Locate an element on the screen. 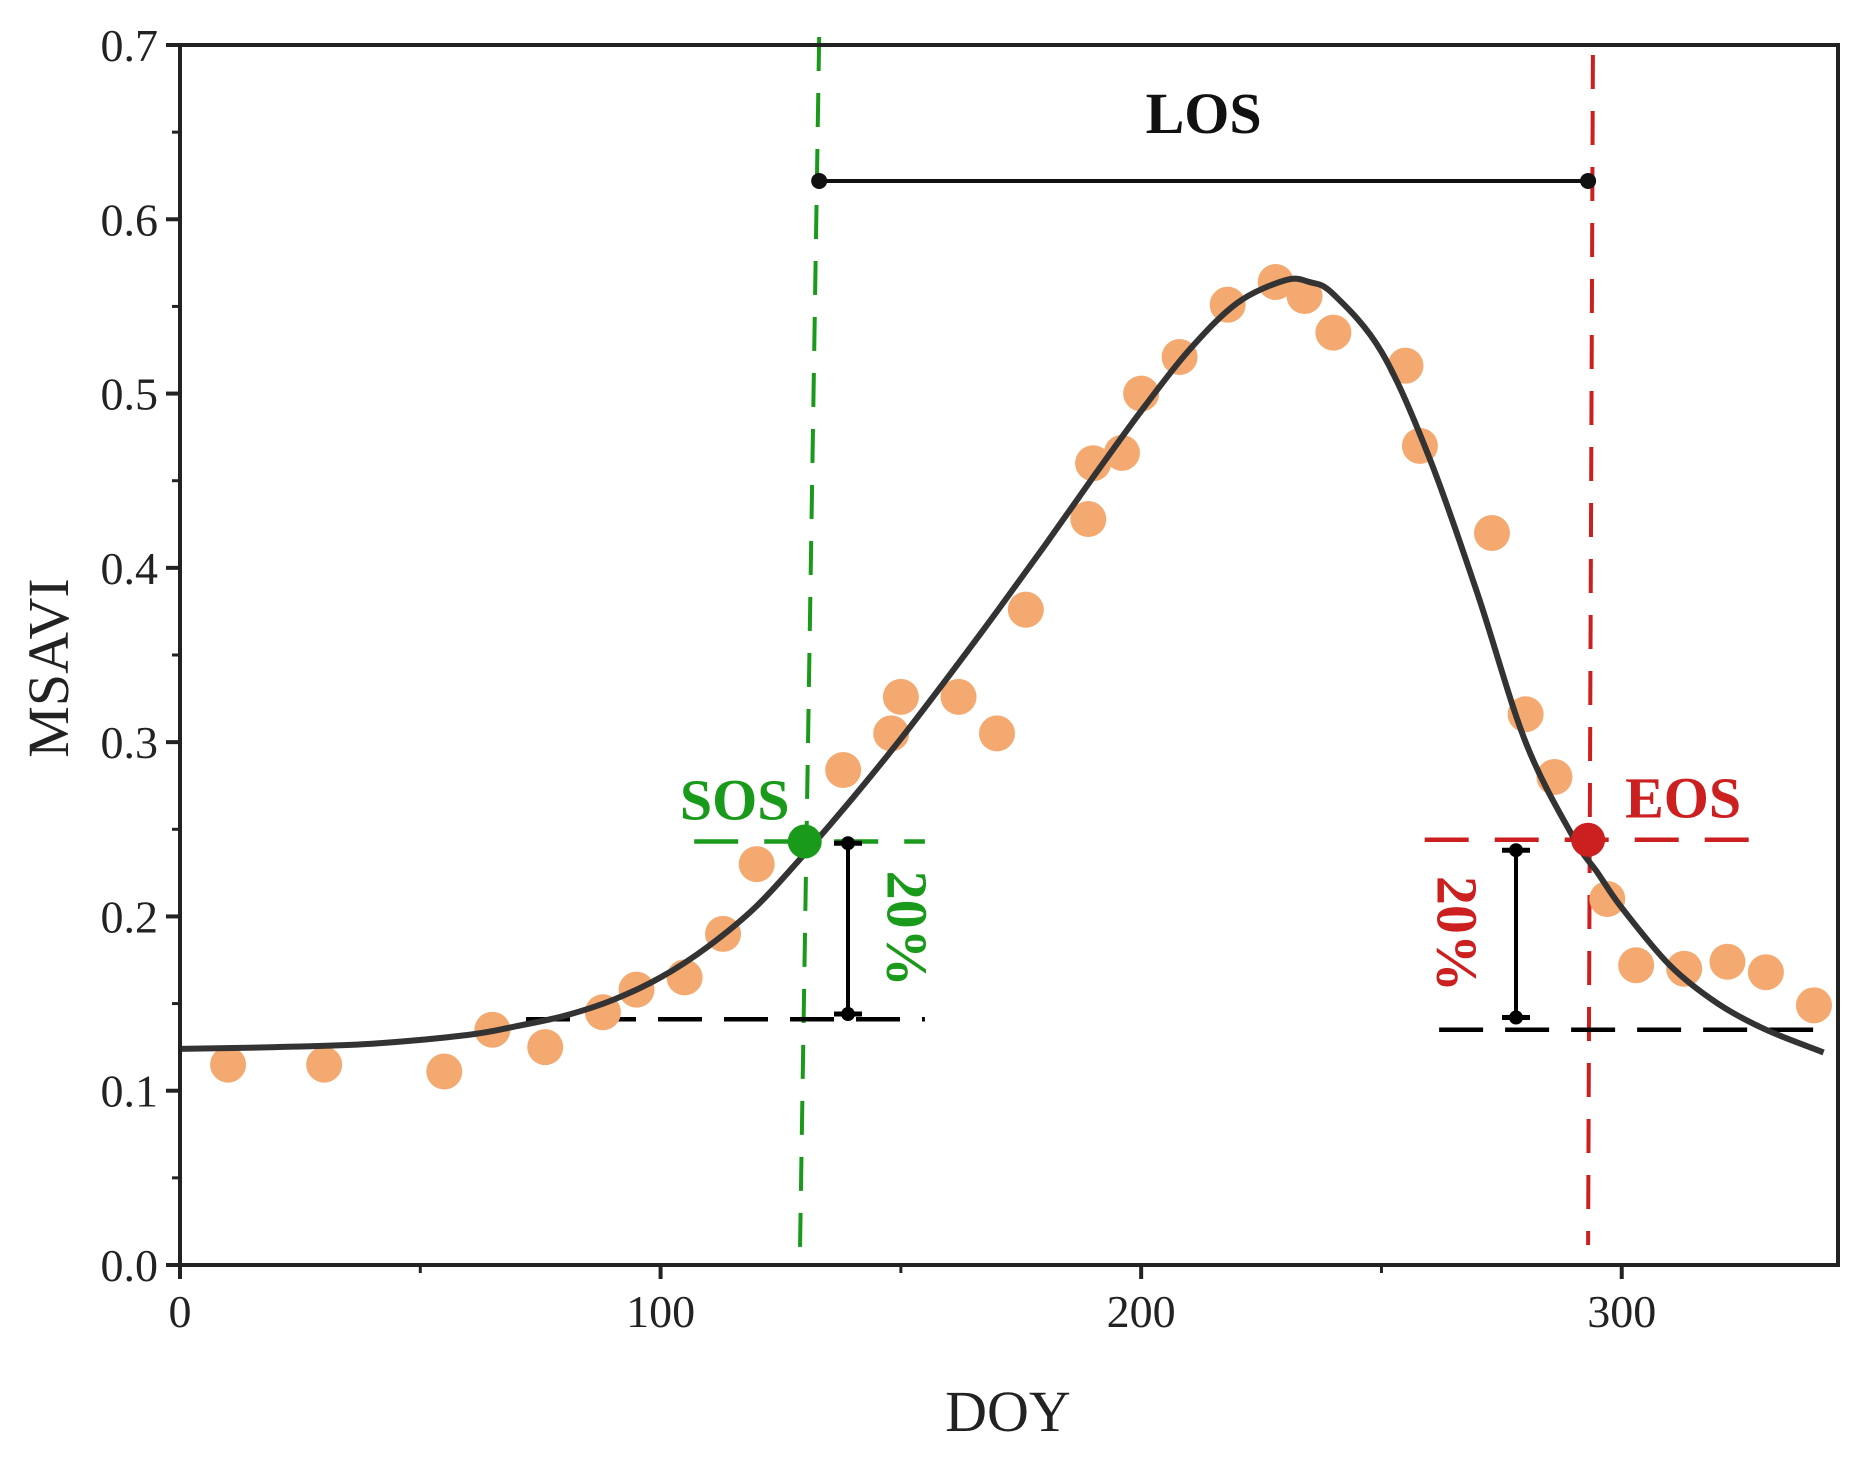  y-tick-label: 0.6 is located at coordinates (130, 219).